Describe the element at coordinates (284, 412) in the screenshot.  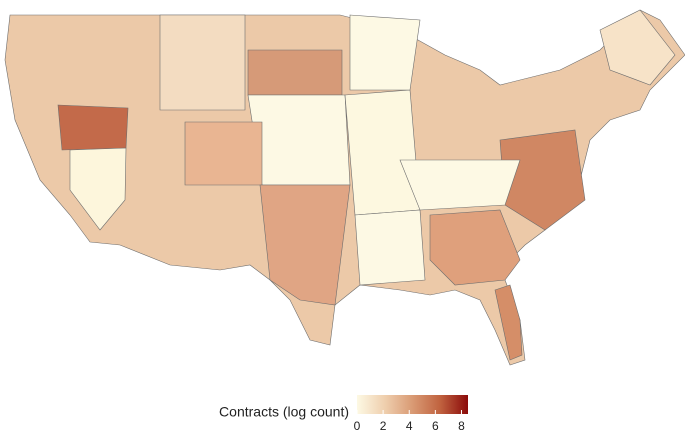
I see `legend-title: Contracts (log count)` at that location.